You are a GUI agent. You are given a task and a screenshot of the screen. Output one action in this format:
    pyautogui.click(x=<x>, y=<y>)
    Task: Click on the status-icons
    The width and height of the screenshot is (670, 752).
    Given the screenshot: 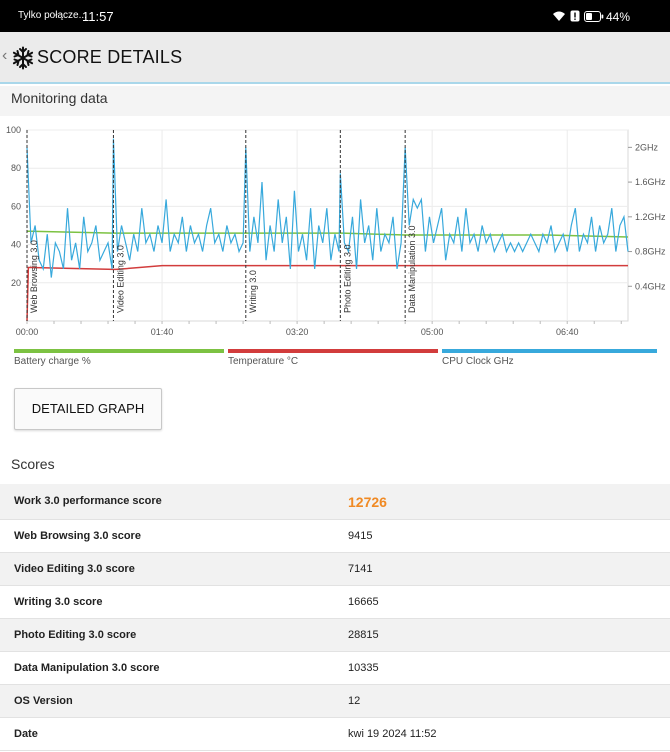 What is the action you would take?
    pyautogui.click(x=578, y=16)
    